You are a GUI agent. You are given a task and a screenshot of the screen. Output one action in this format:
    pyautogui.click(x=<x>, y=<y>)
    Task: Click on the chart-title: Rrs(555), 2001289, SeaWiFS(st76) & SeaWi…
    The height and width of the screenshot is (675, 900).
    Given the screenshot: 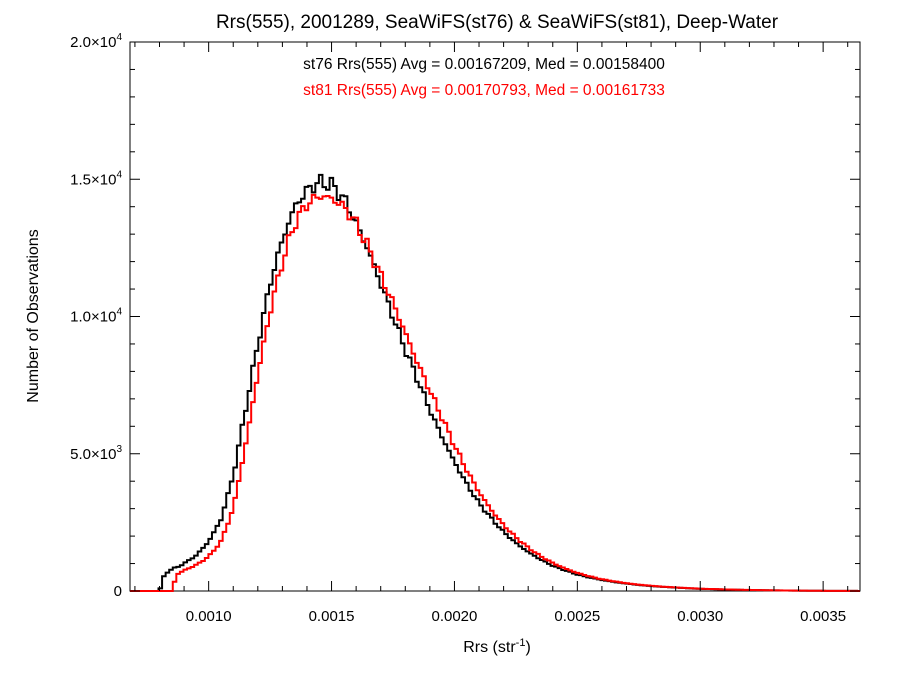 What is the action you would take?
    pyautogui.click(x=497, y=22)
    